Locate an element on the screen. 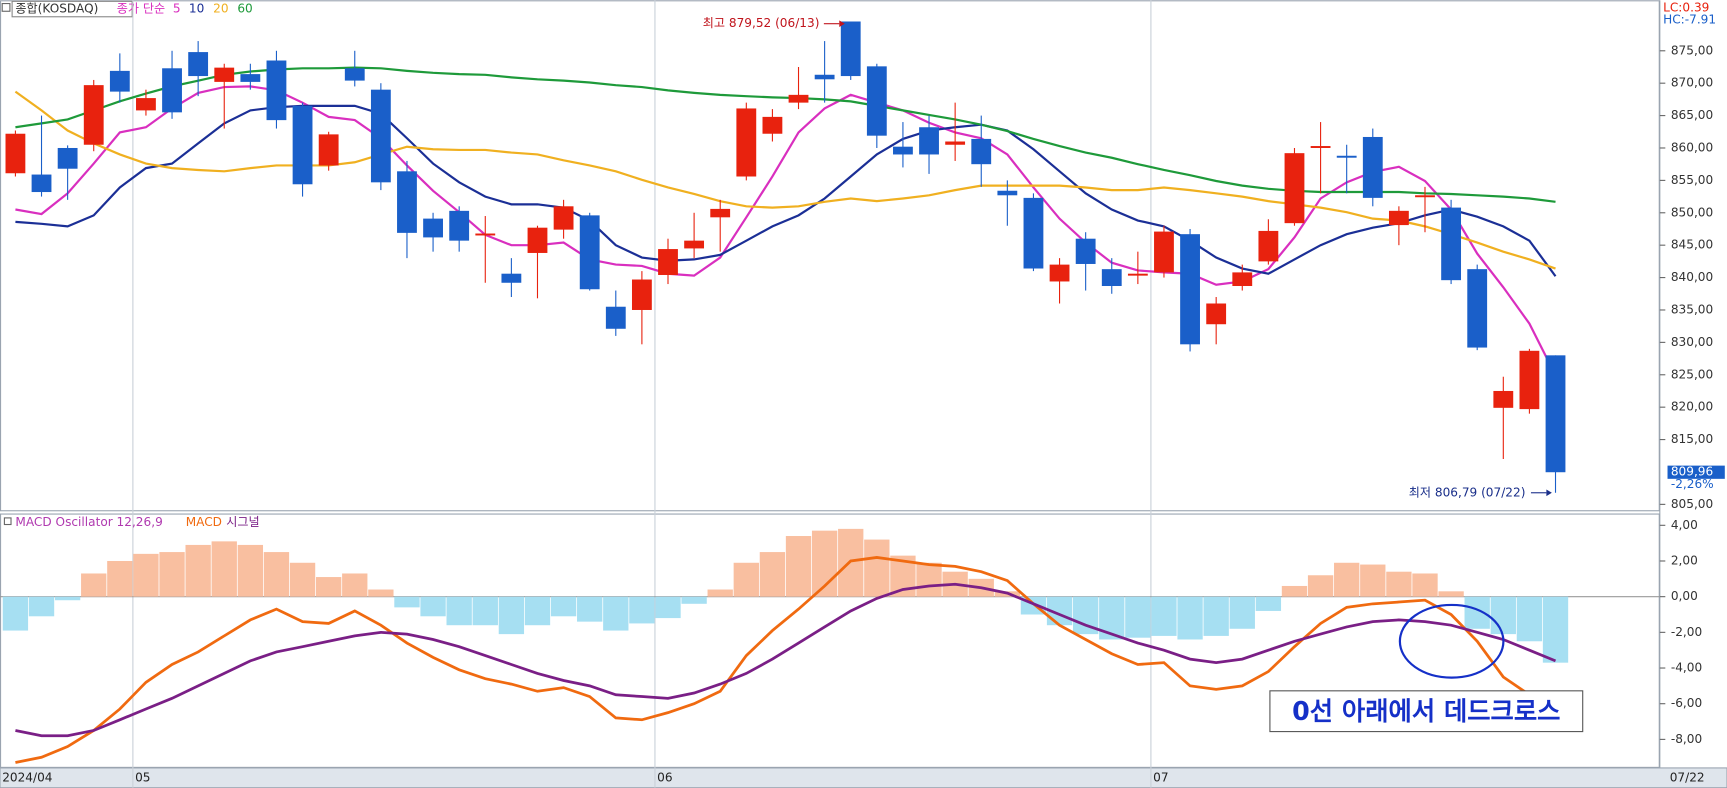 Image resolution: width=1727 pixels, height=788 pixels. change: -2,26% is located at coordinates (1692, 484).